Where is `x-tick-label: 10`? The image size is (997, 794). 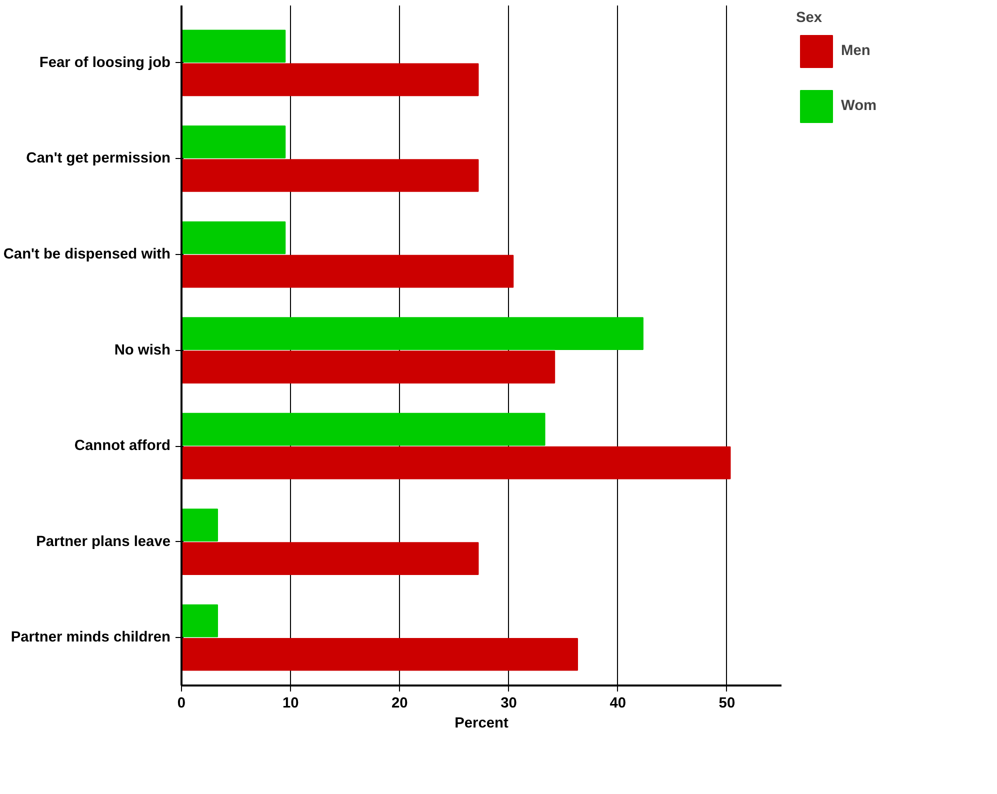
x-tick-label: 10 is located at coordinates (290, 704).